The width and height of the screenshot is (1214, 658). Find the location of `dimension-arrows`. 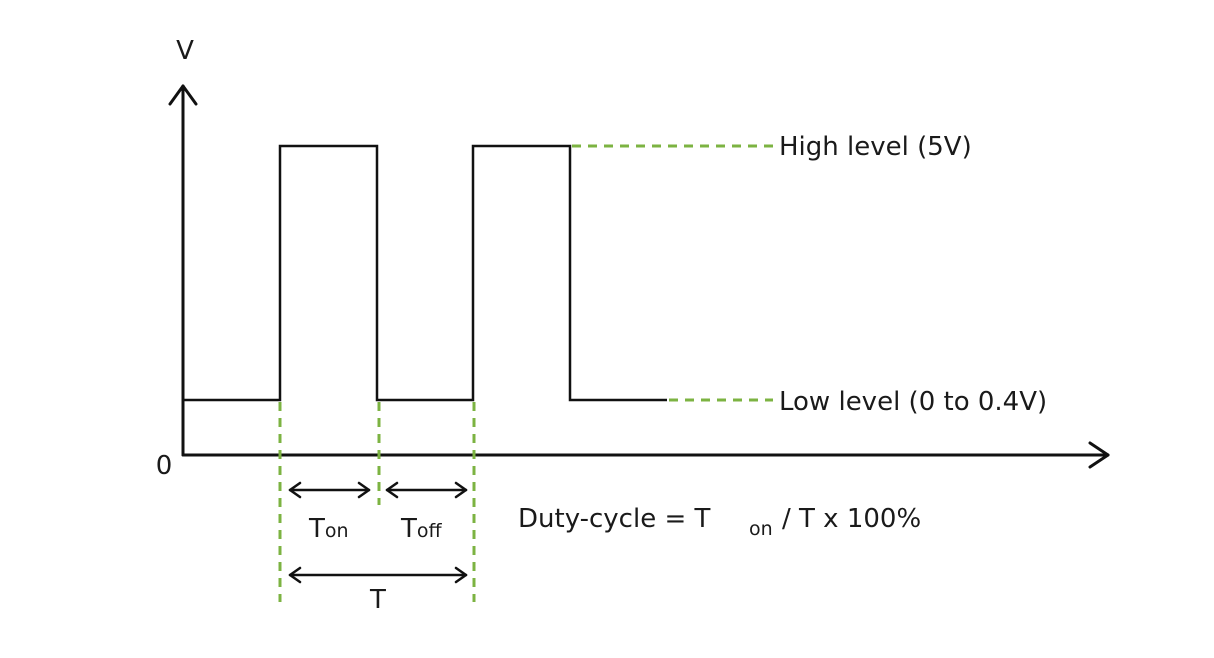

dimension-arrows is located at coordinates (378, 532).